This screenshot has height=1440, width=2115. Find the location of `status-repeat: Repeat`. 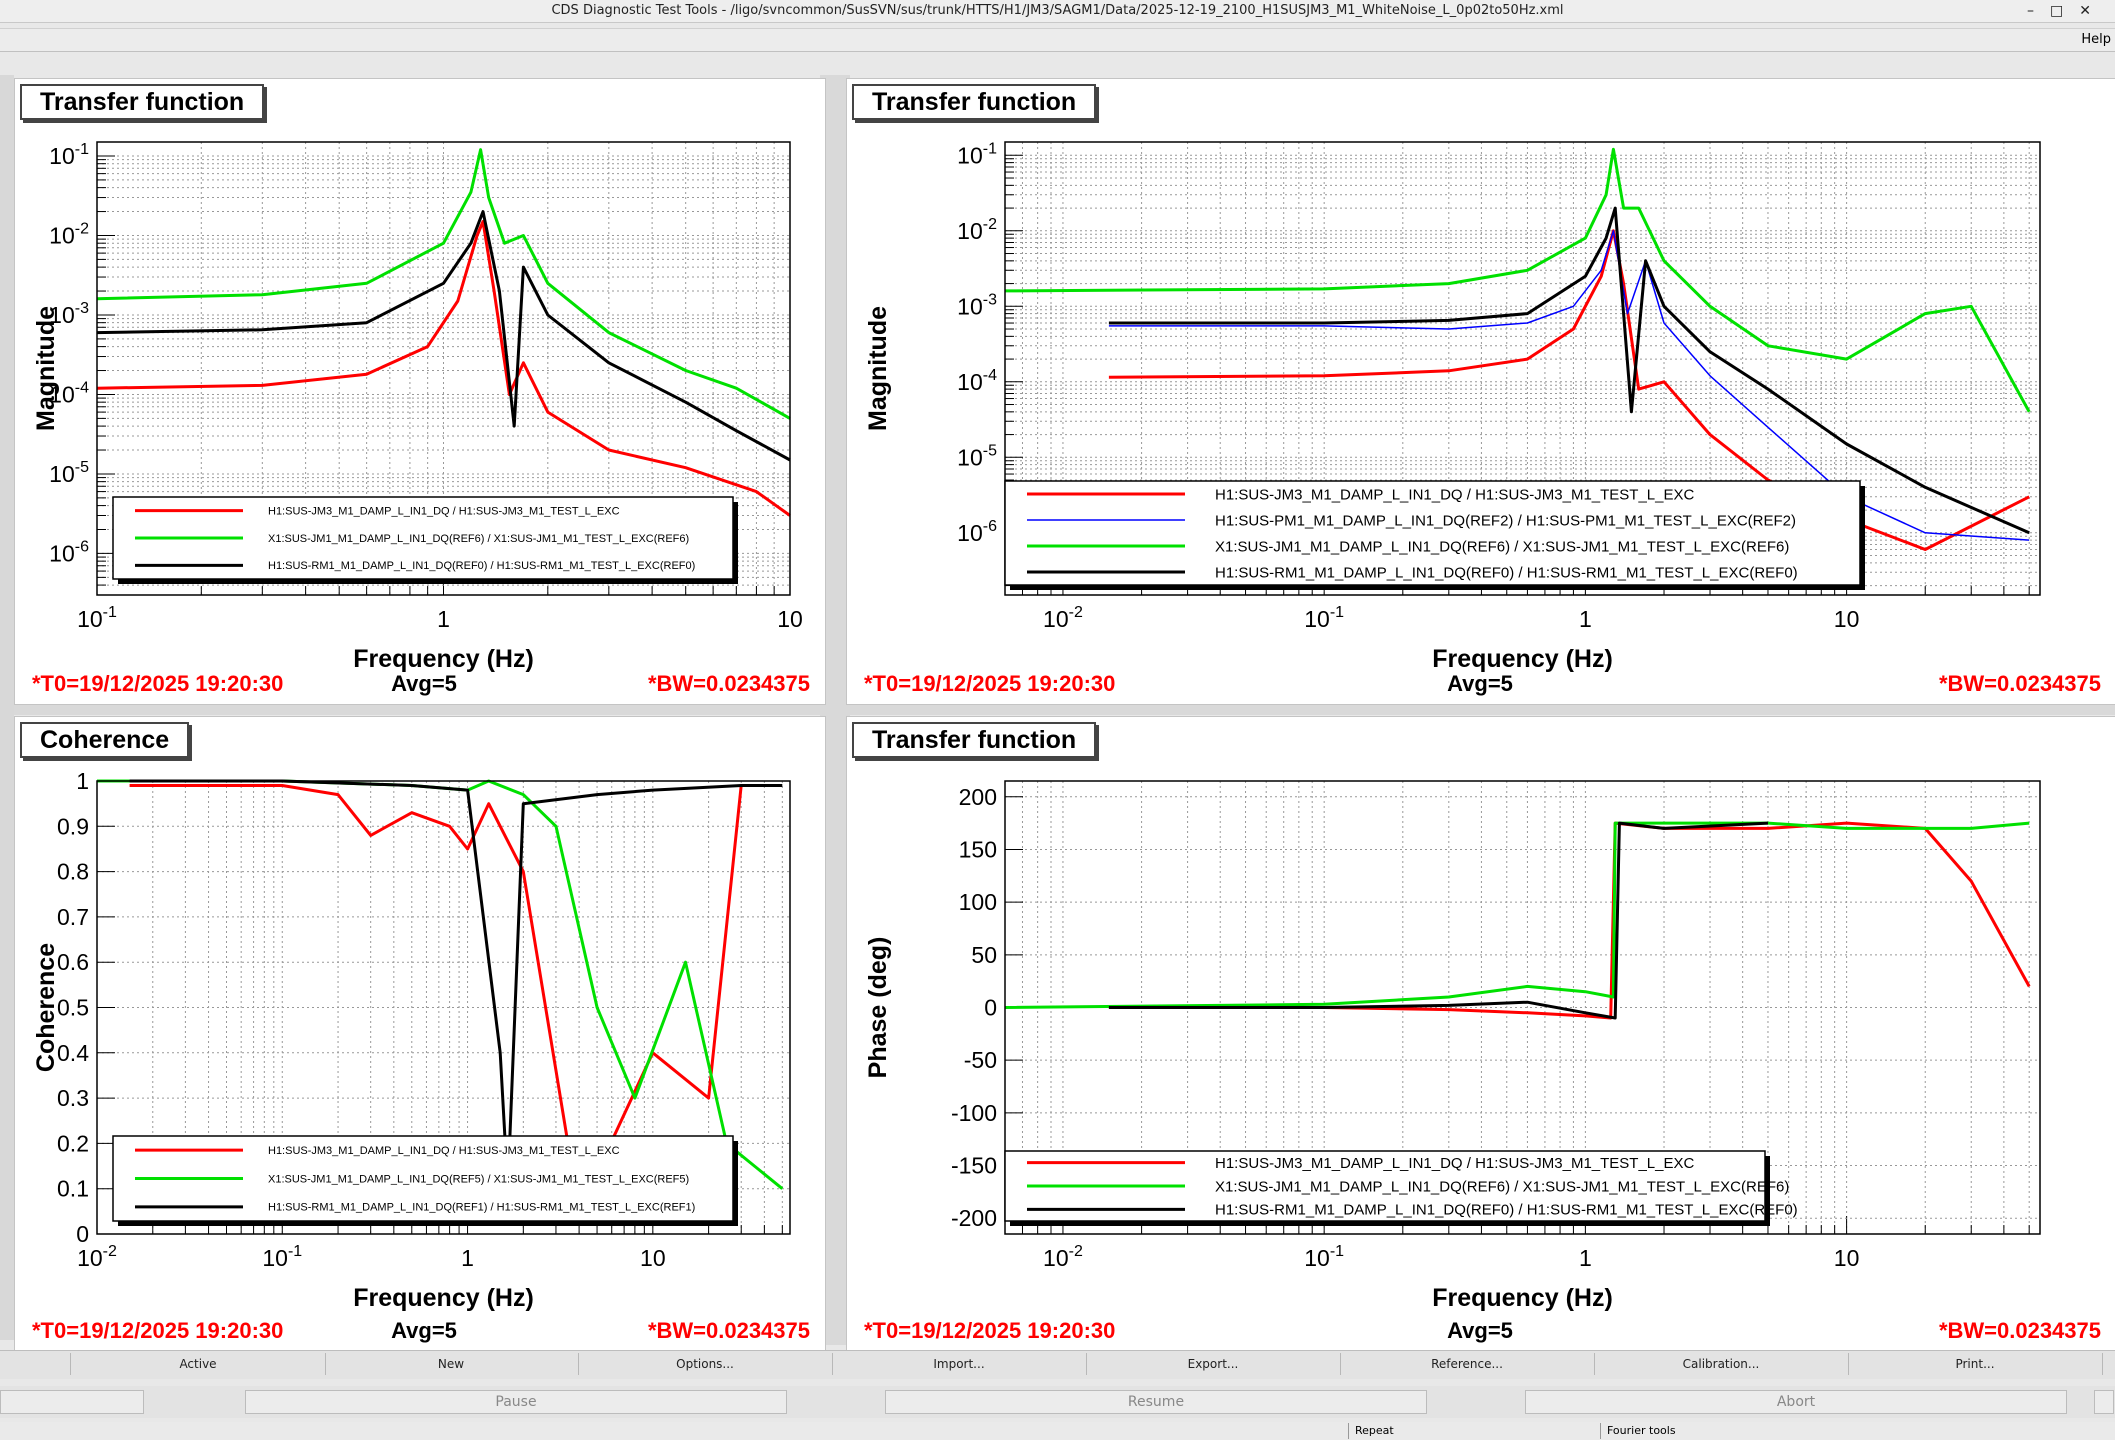

status-repeat: Repeat is located at coordinates (1473, 1431).